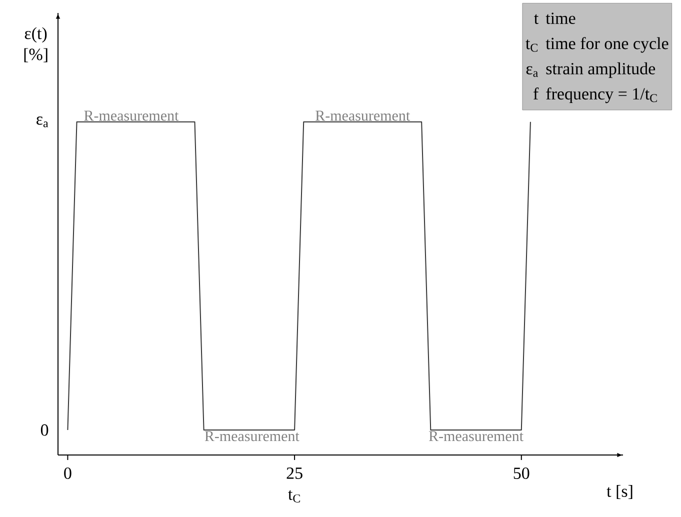 The width and height of the screenshot is (681, 517). I want to click on x-tick-label: 50, so click(522, 473).